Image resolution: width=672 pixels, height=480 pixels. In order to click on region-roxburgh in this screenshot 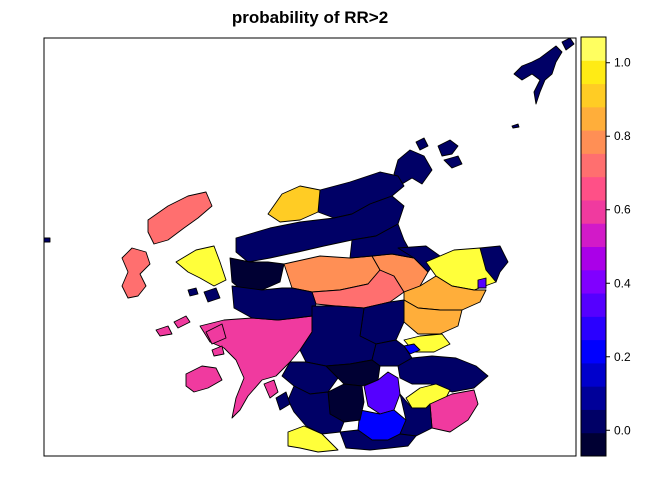, I will do `click(416, 415)`.